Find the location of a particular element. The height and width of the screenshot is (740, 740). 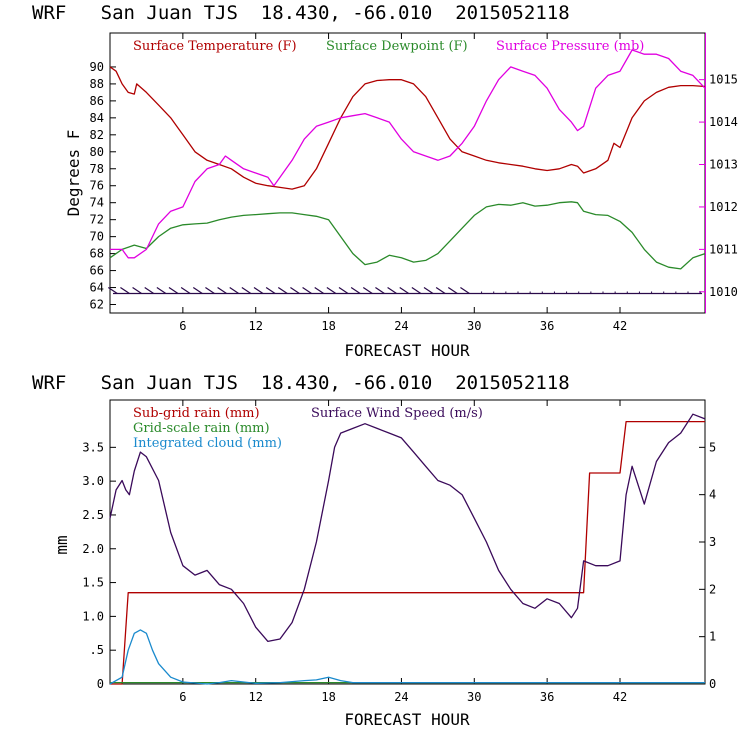

panel-2-y-ticks: 0 .5 1.0 1.5 2.0 2.5 3.0 3.5 is located at coordinates (99, 565).